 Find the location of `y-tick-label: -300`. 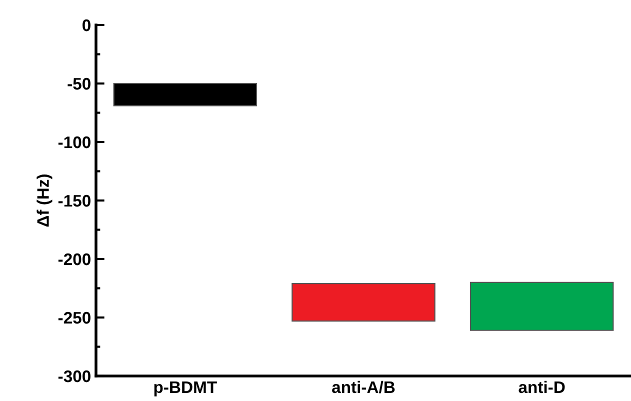

y-tick-label: -300 is located at coordinates (74, 376).